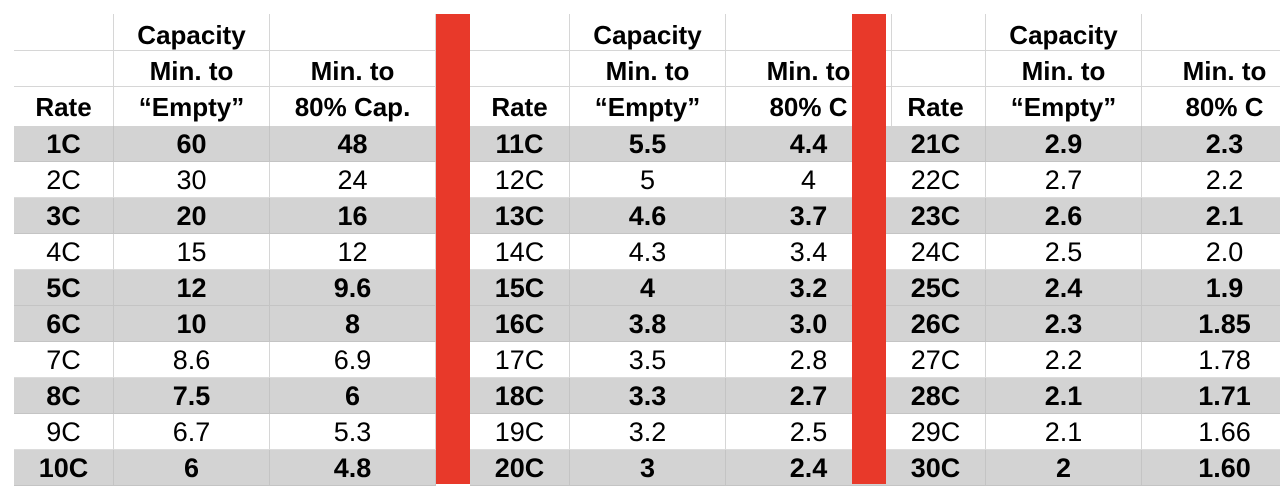 This screenshot has width=1280, height=498. What do you see at coordinates (1064, 252) in the screenshot?
I see `minutes-to-empty-cell: 2.5` at bounding box center [1064, 252].